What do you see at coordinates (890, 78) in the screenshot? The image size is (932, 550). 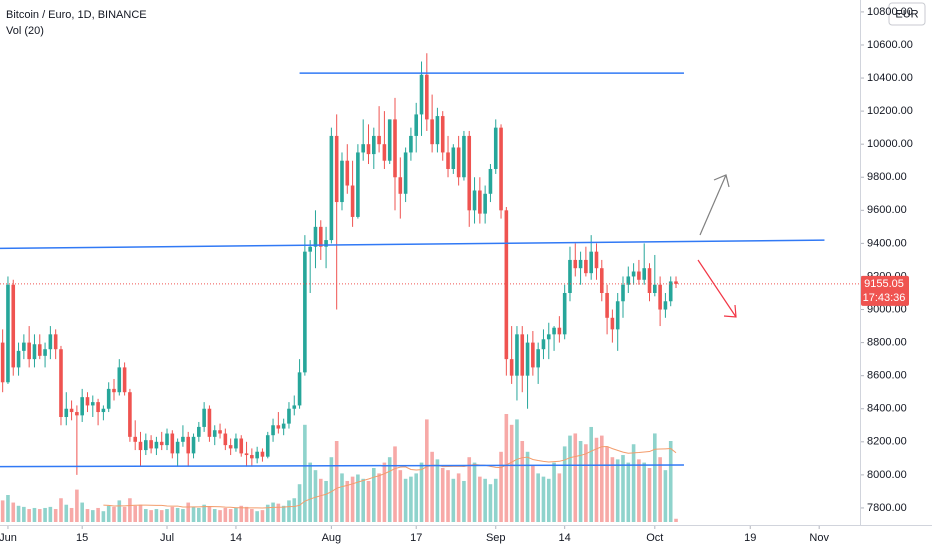 I see `y-tick-label: 10400.00` at bounding box center [890, 78].